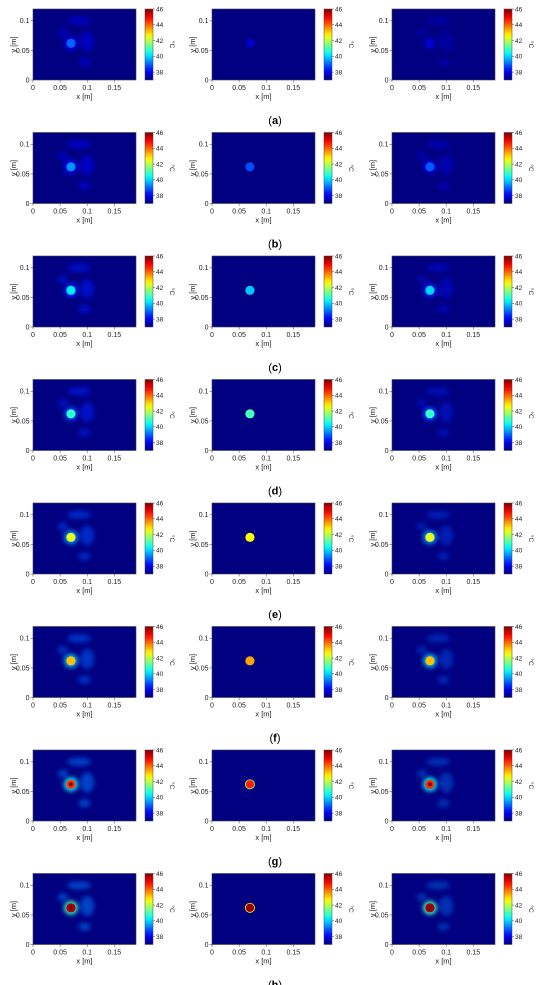  What do you see at coordinates (435, 535) in the screenshot?
I see `tissue-structure` at bounding box center [435, 535].